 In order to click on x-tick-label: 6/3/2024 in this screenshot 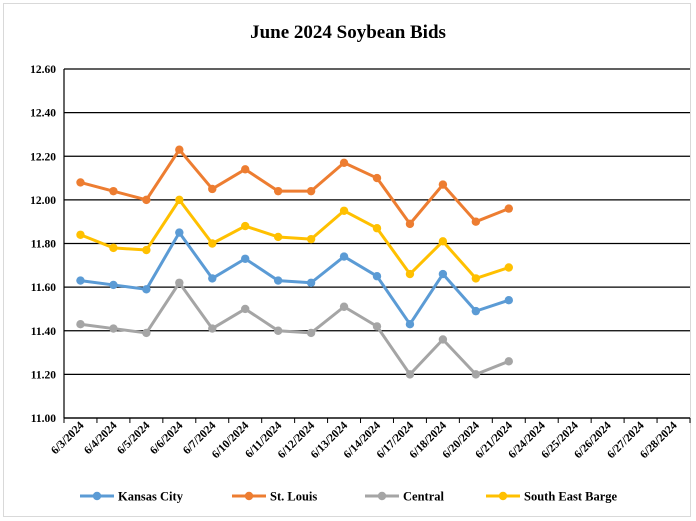, I will do `click(68, 438)`.